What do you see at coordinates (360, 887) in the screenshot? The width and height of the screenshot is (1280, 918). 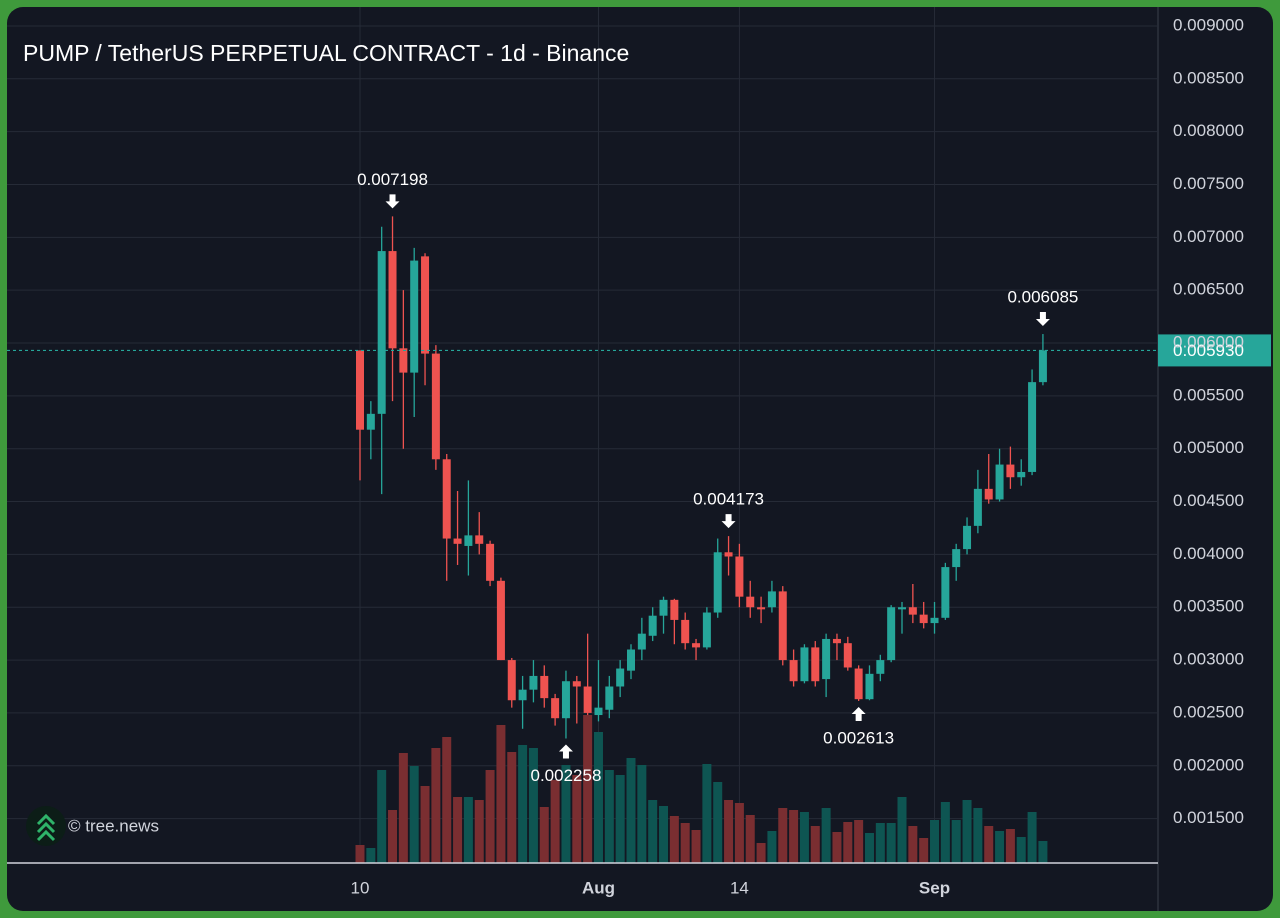 I see `x-tick-label: 10` at bounding box center [360, 887].